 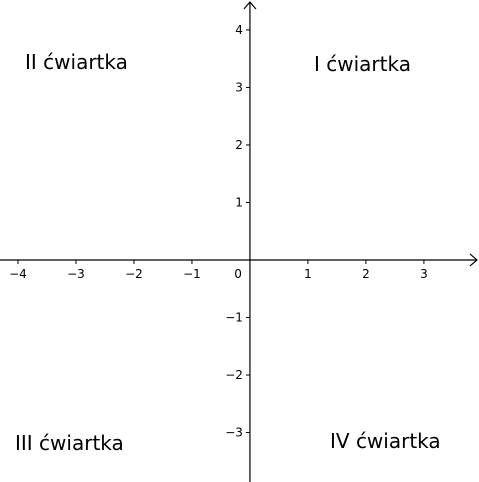 What do you see at coordinates (192, 274) in the screenshot?
I see `x-tick-label: −1` at bounding box center [192, 274].